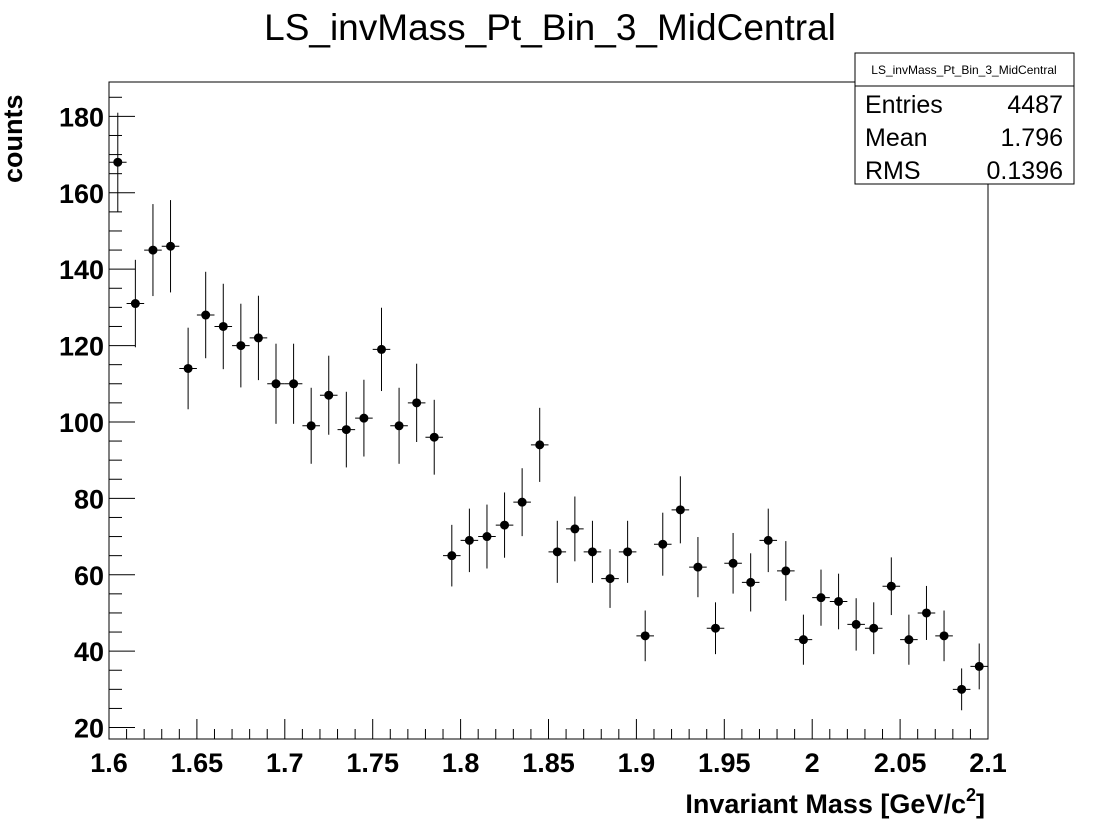  I want to click on x-tick-label: 1.65, so click(197, 763).